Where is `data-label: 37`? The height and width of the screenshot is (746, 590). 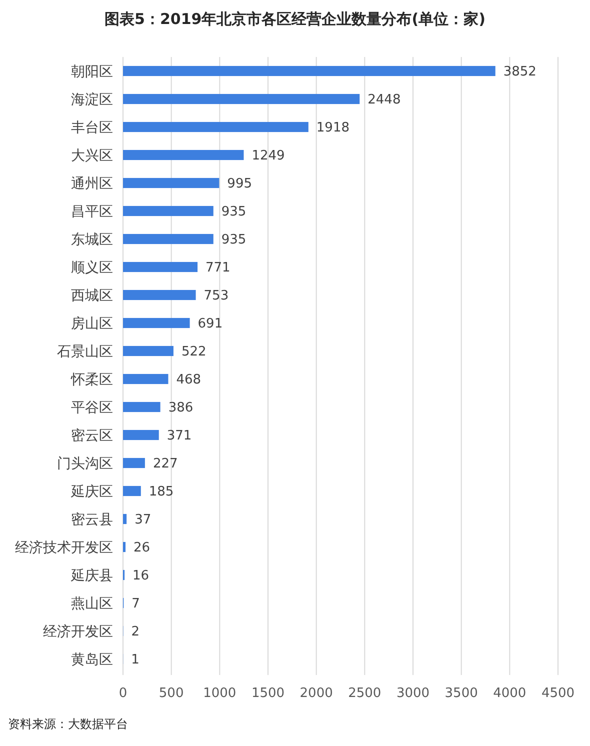
data-label: 37 is located at coordinates (143, 520).